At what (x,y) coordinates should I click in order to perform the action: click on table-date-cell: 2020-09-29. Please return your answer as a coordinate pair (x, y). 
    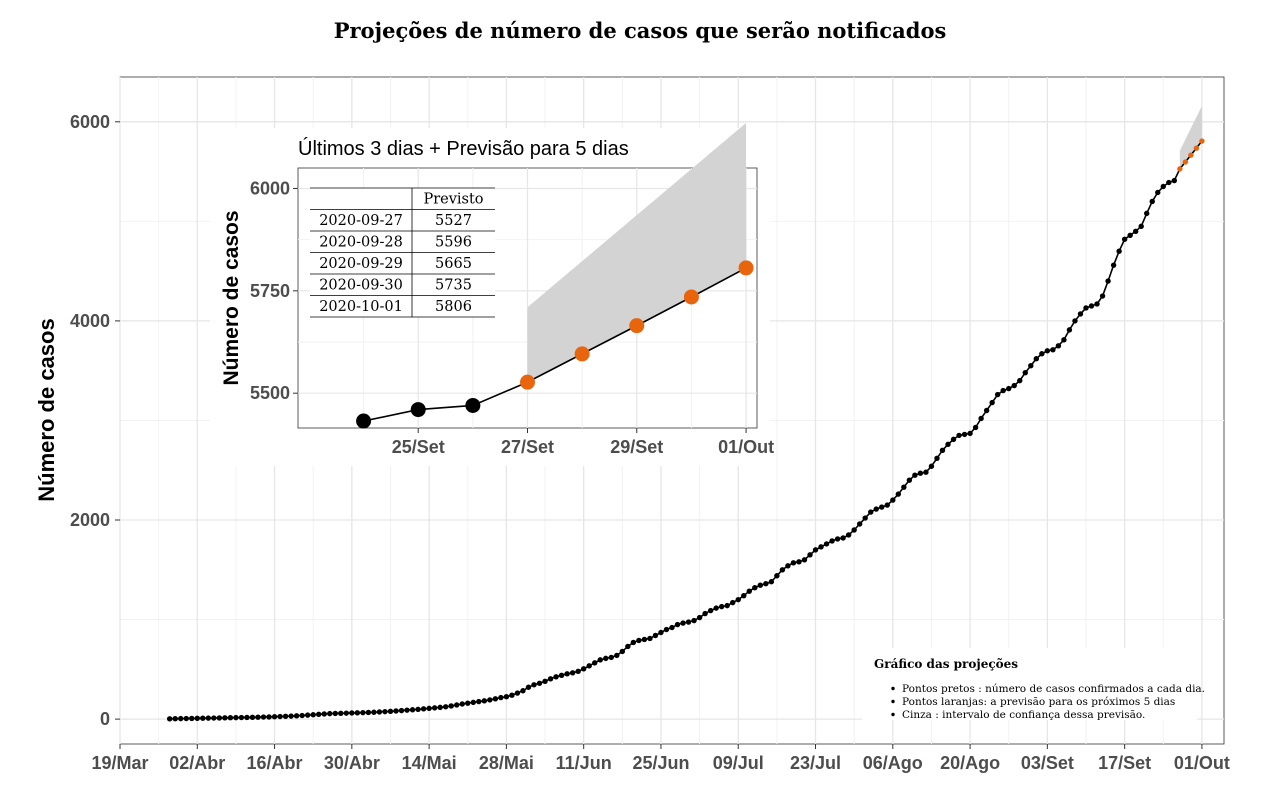
    Looking at the image, I should click on (361, 264).